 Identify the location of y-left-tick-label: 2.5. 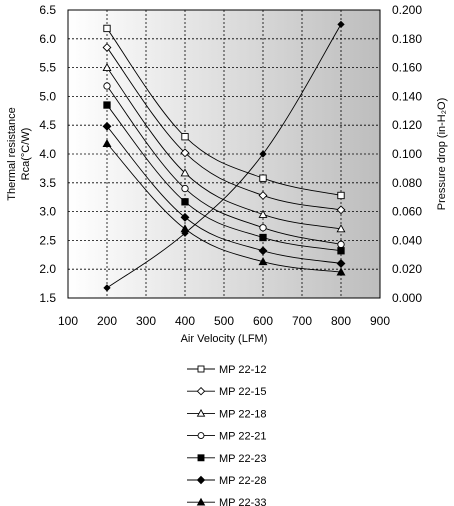
(47, 240).